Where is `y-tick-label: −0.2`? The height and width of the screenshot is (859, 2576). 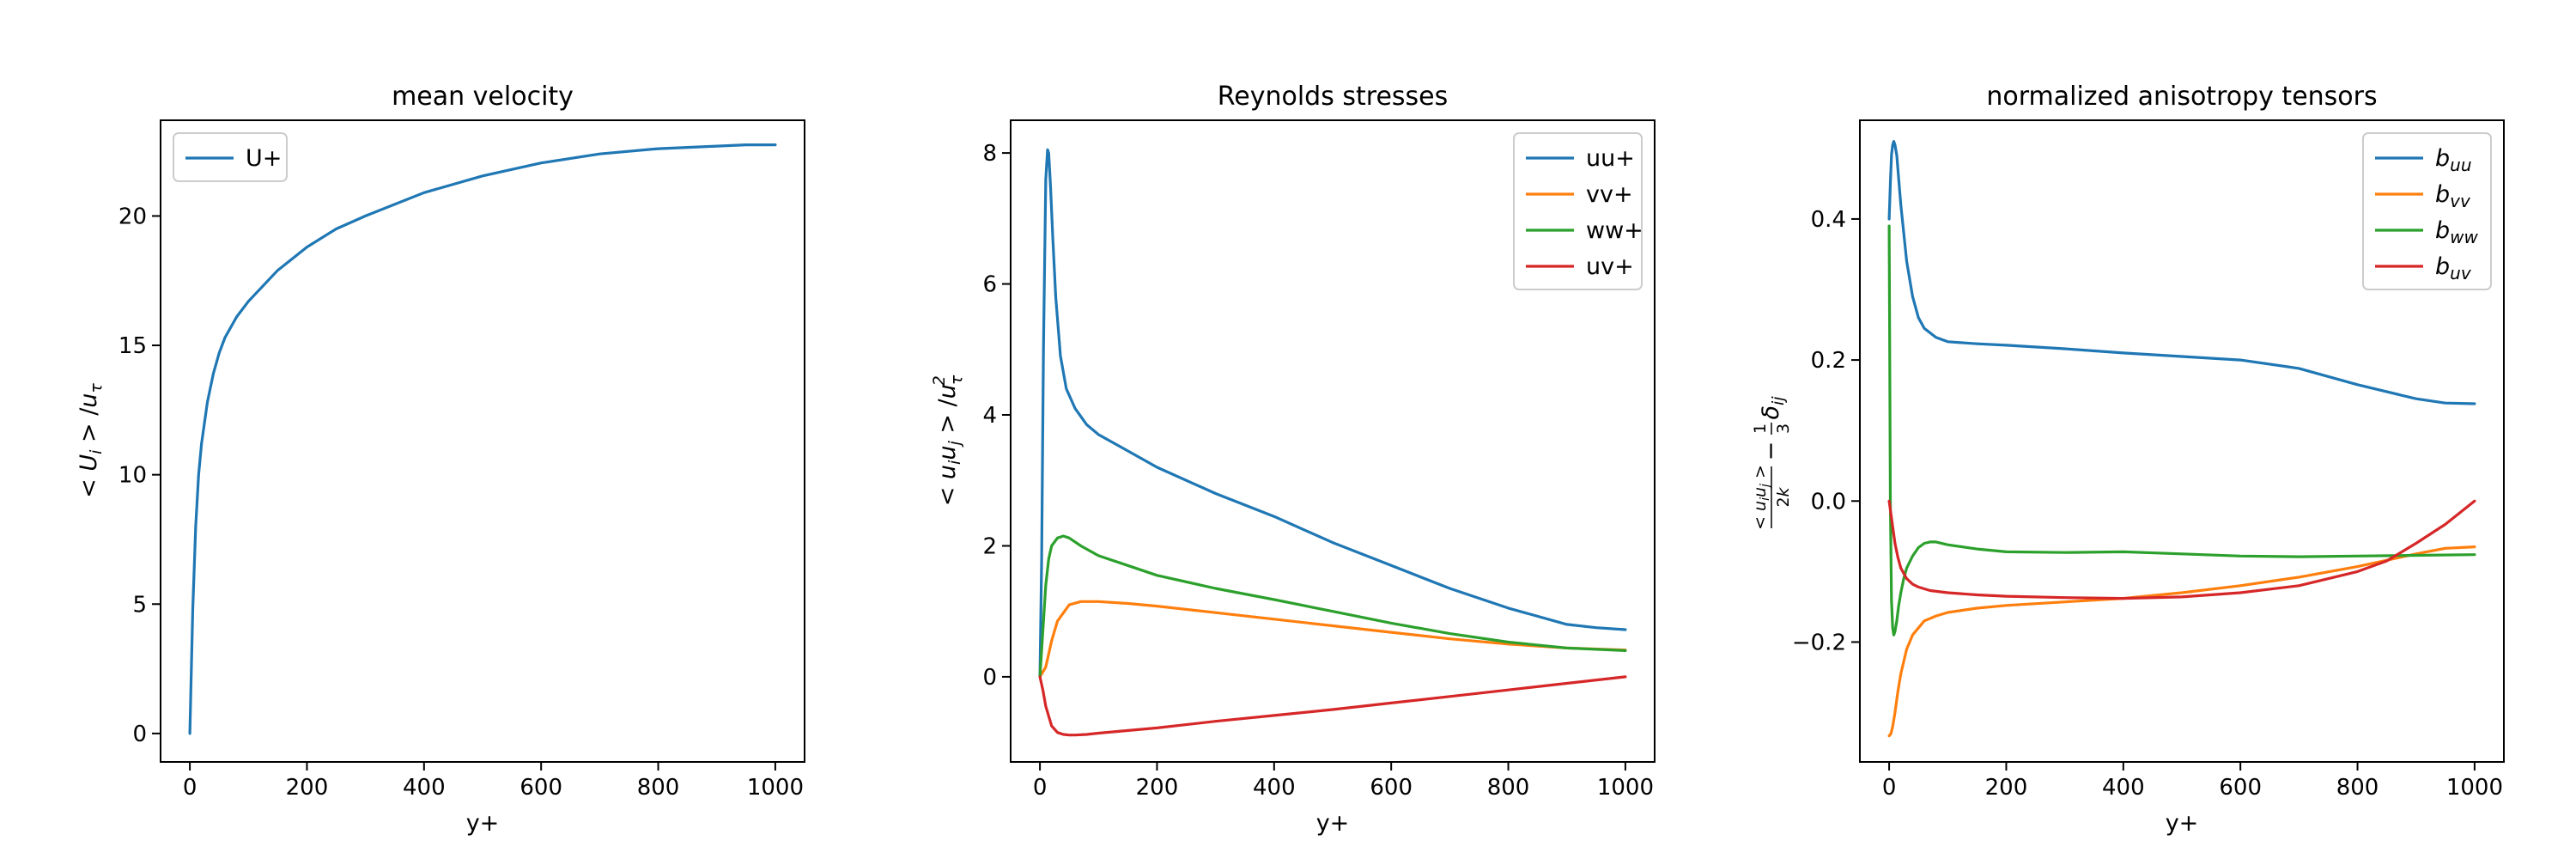 y-tick-label: −0.2 is located at coordinates (1819, 643).